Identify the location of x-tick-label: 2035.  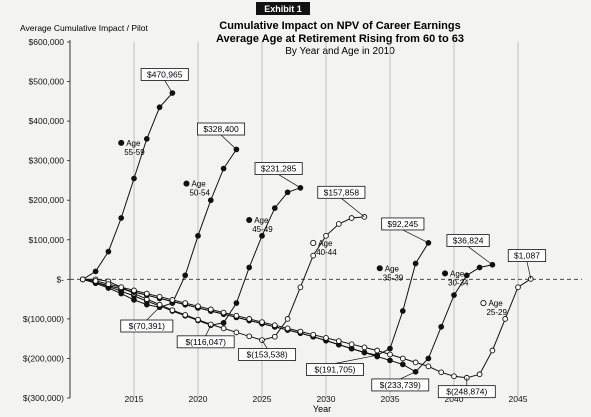
(390, 399).